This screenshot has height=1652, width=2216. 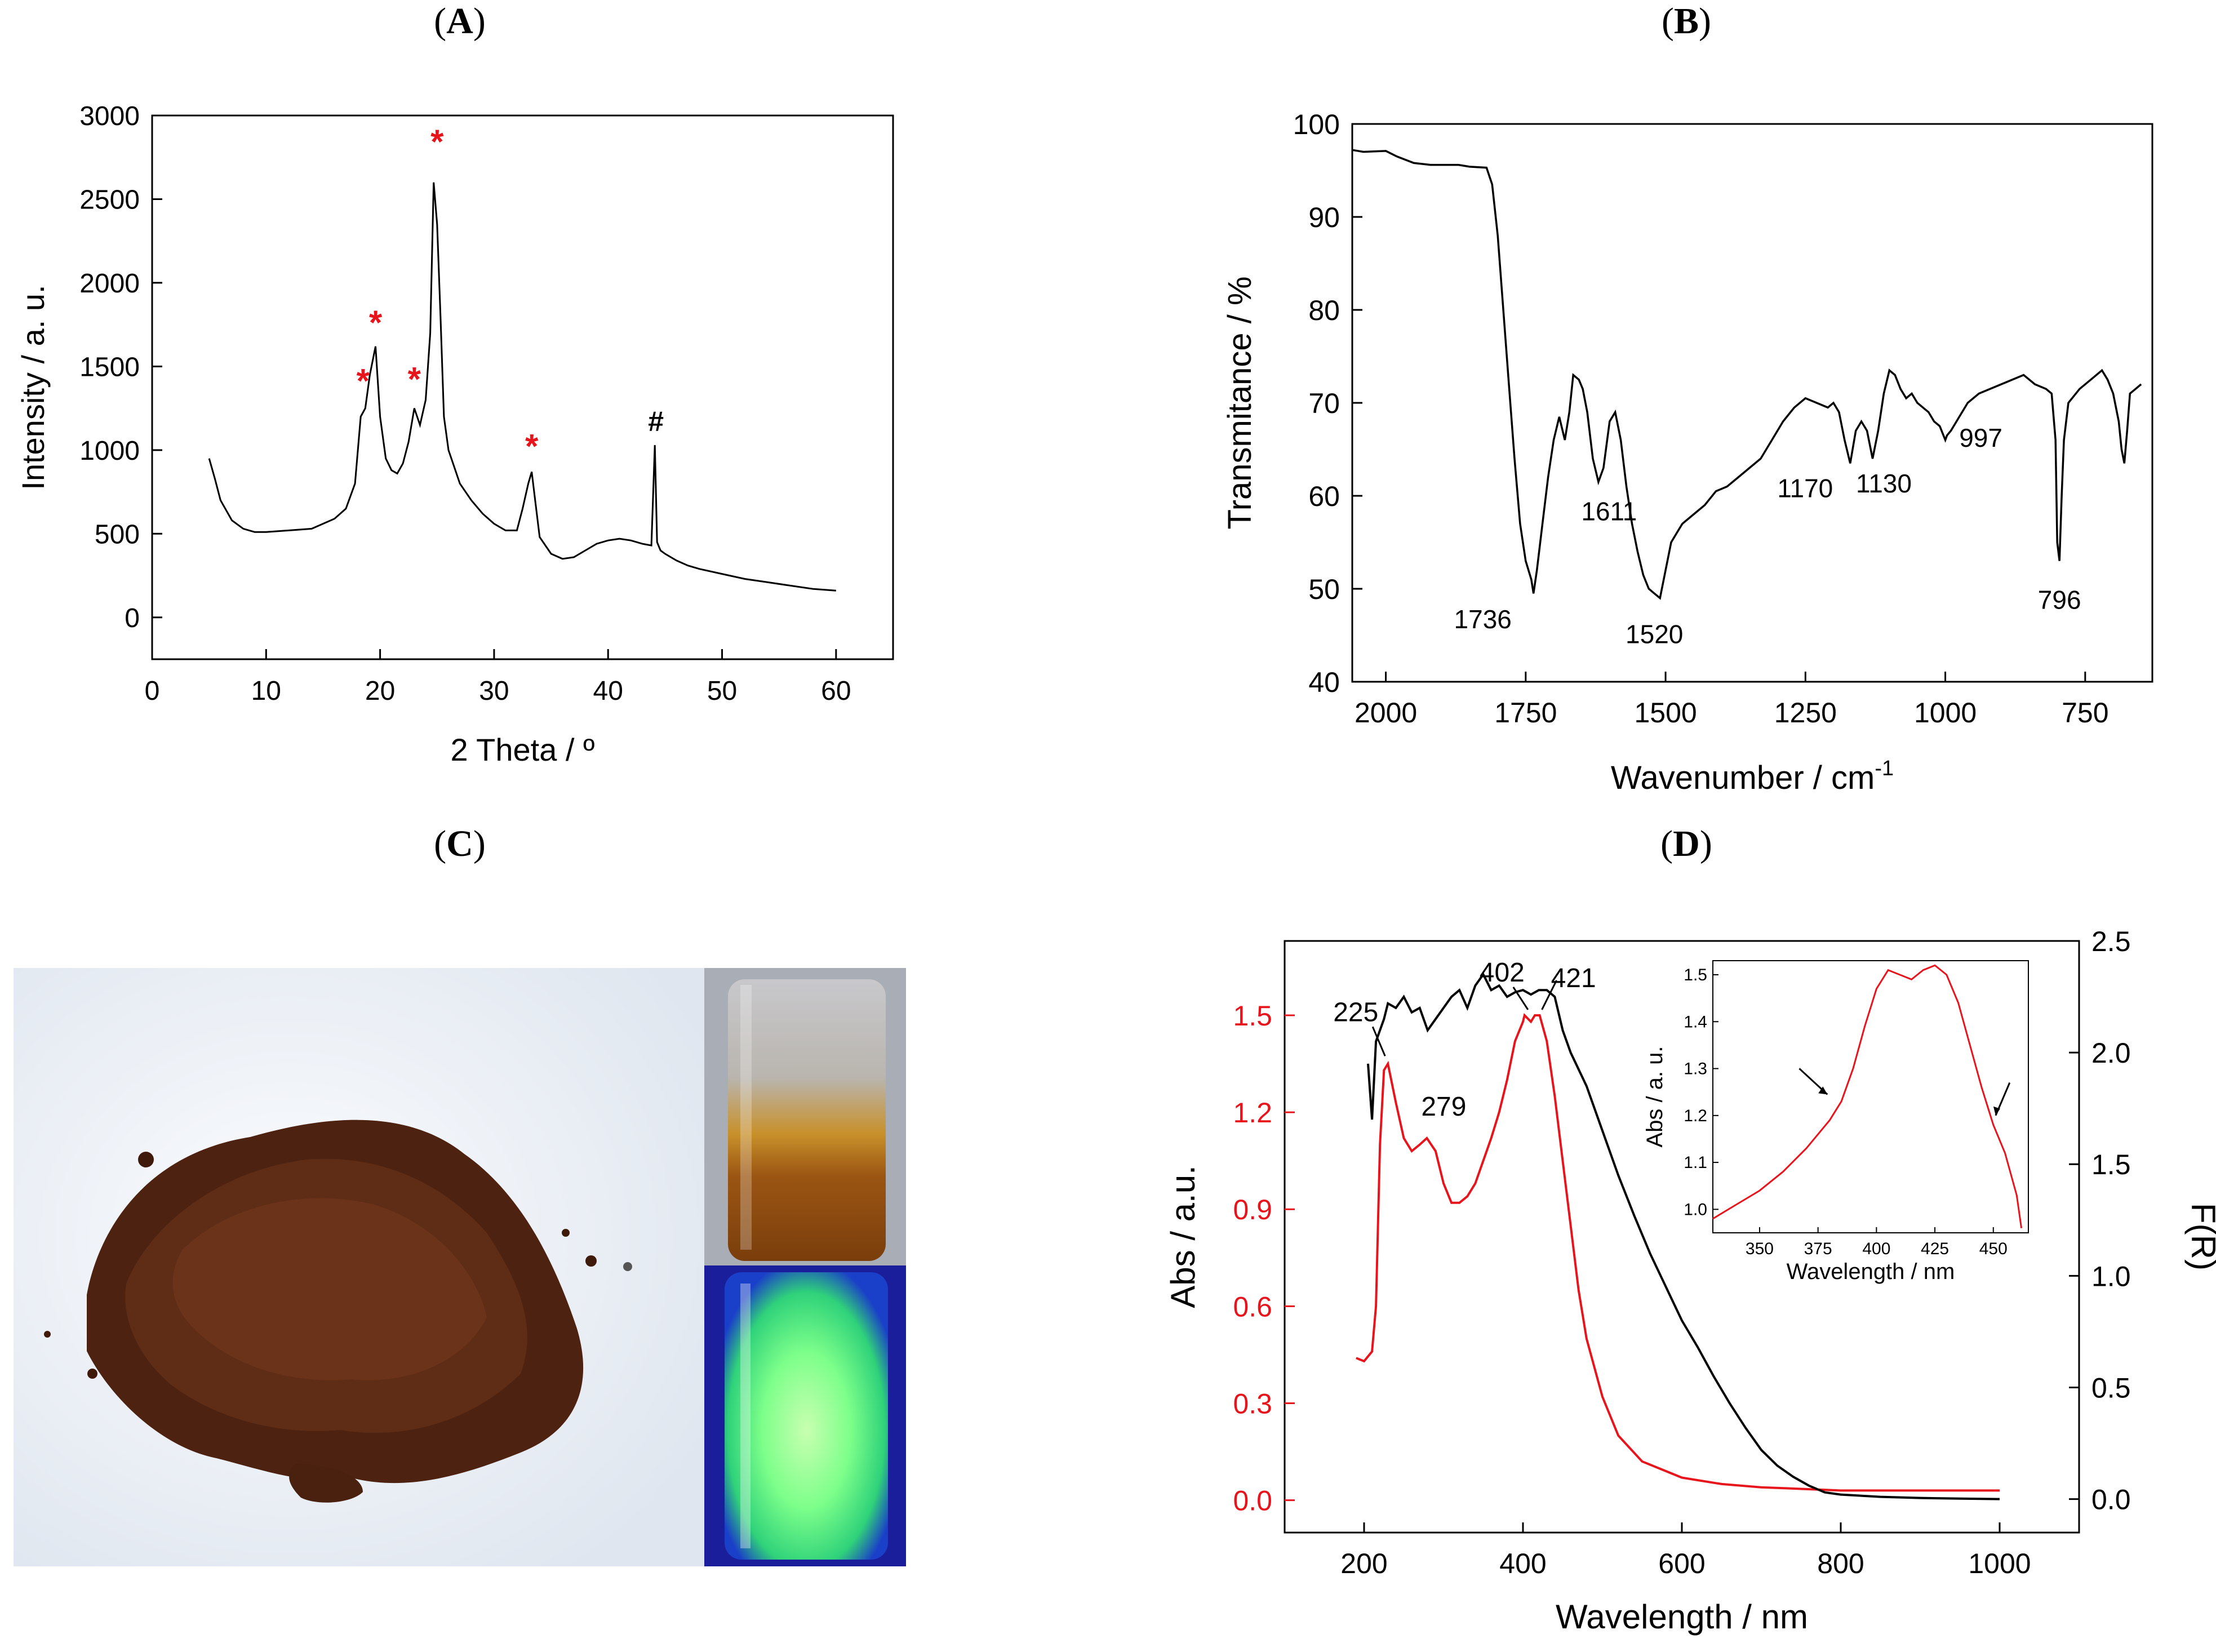 I want to click on y-tick-label-left: 0.3, so click(x=1252, y=1404).